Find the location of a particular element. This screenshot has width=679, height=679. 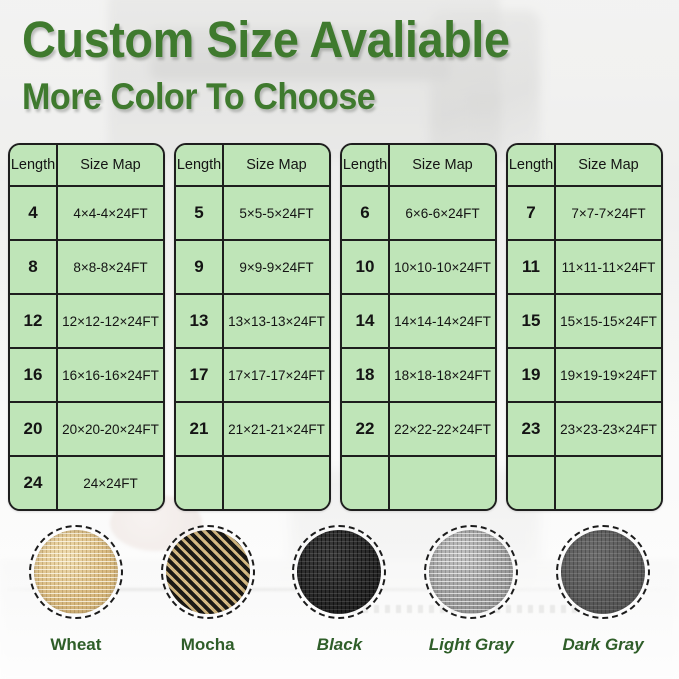

cell-length: 18 is located at coordinates (366, 375).